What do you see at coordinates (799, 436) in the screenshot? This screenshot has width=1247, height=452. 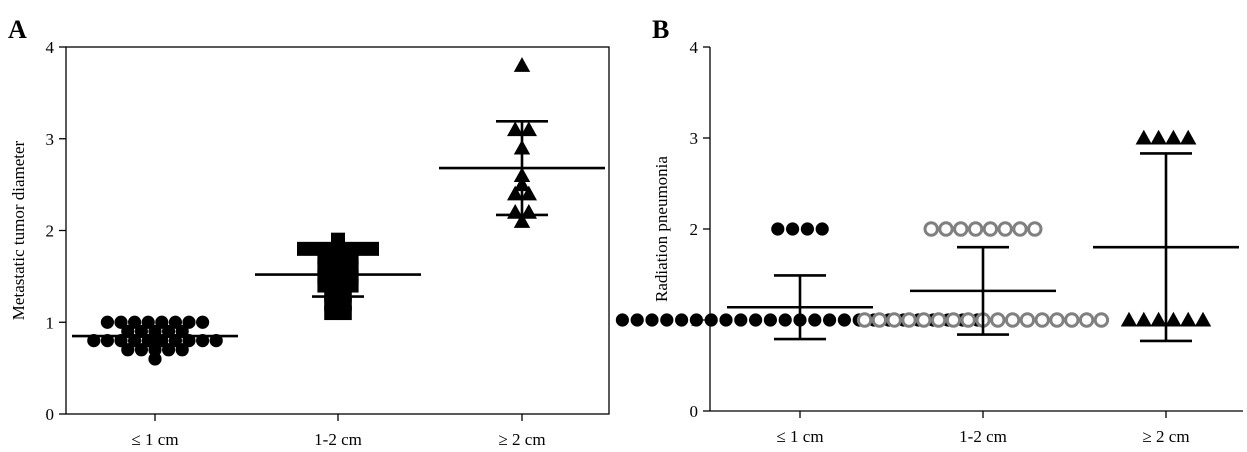 I see `panel-b-category-label: ≤ 1 cm` at bounding box center [799, 436].